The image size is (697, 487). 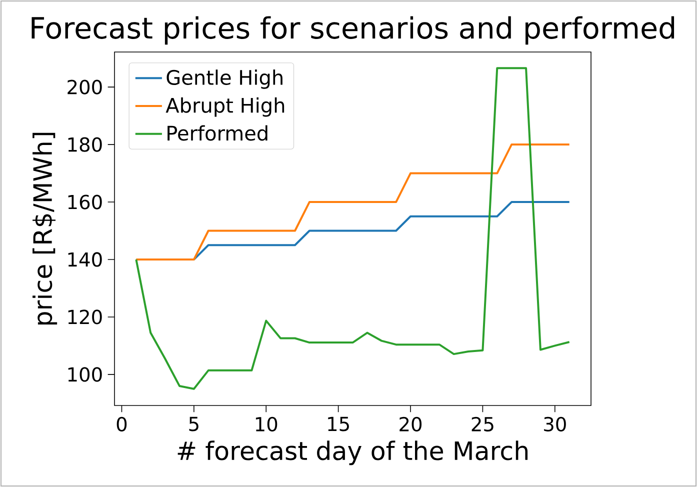 What do you see at coordinates (225, 107) in the screenshot?
I see `legend-label: Abrupt High` at bounding box center [225, 107].